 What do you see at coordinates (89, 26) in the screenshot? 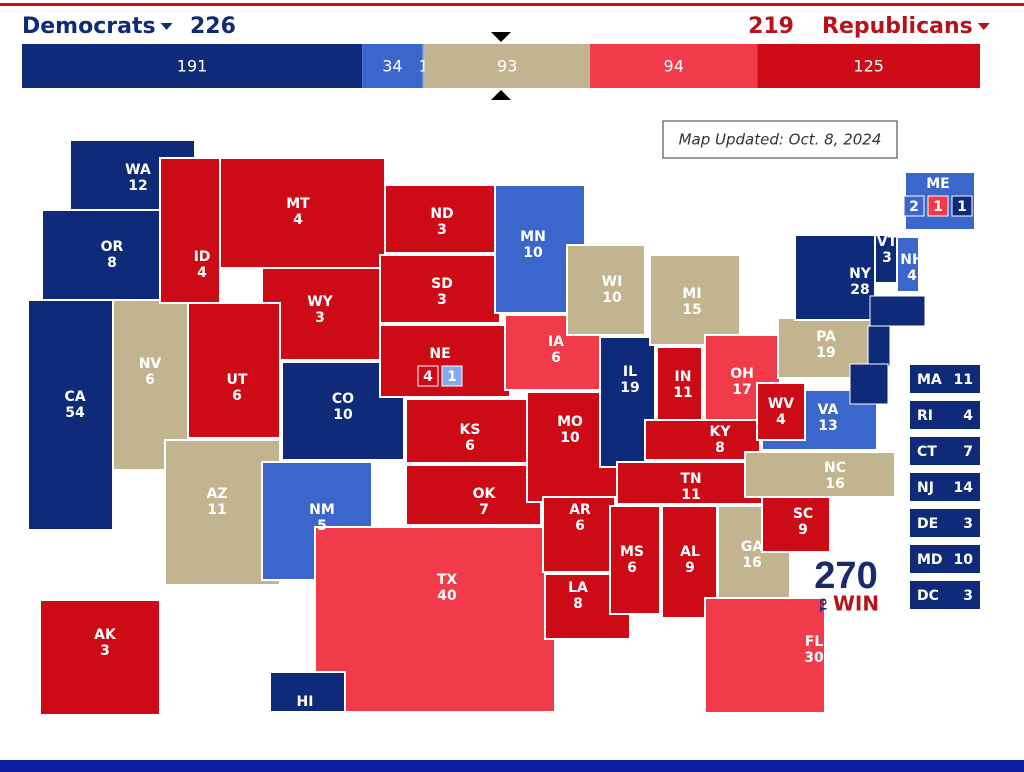
I see `dem-name: Democrats` at bounding box center [89, 26].